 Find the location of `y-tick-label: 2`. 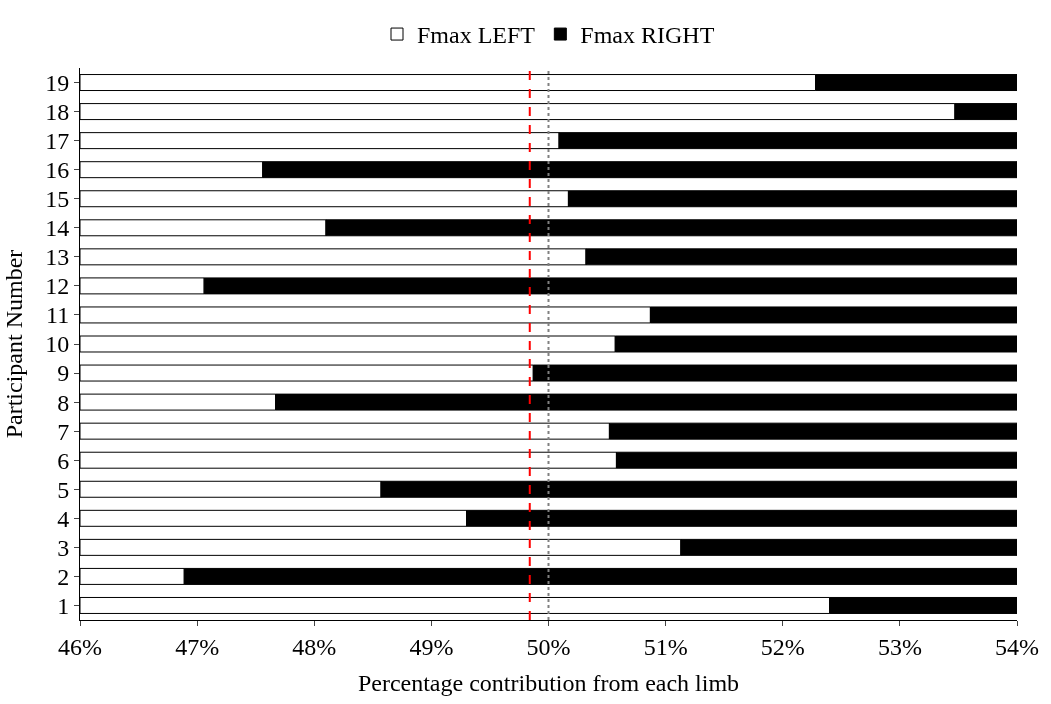

y-tick-label: 2 is located at coordinates (63, 576).